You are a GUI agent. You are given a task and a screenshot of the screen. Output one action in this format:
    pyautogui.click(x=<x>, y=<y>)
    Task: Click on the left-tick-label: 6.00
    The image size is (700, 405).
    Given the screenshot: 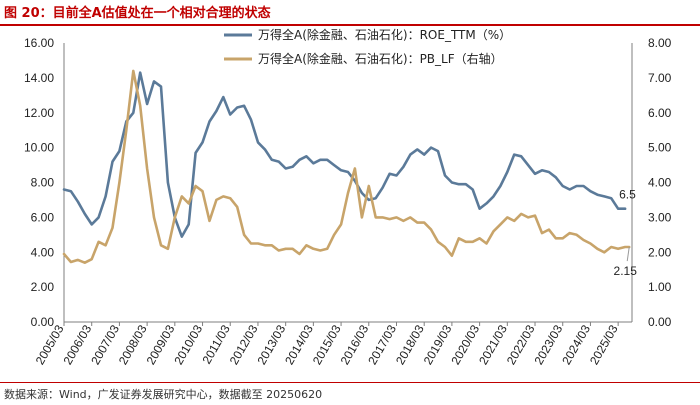 What is the action you would take?
    pyautogui.click(x=43, y=217)
    